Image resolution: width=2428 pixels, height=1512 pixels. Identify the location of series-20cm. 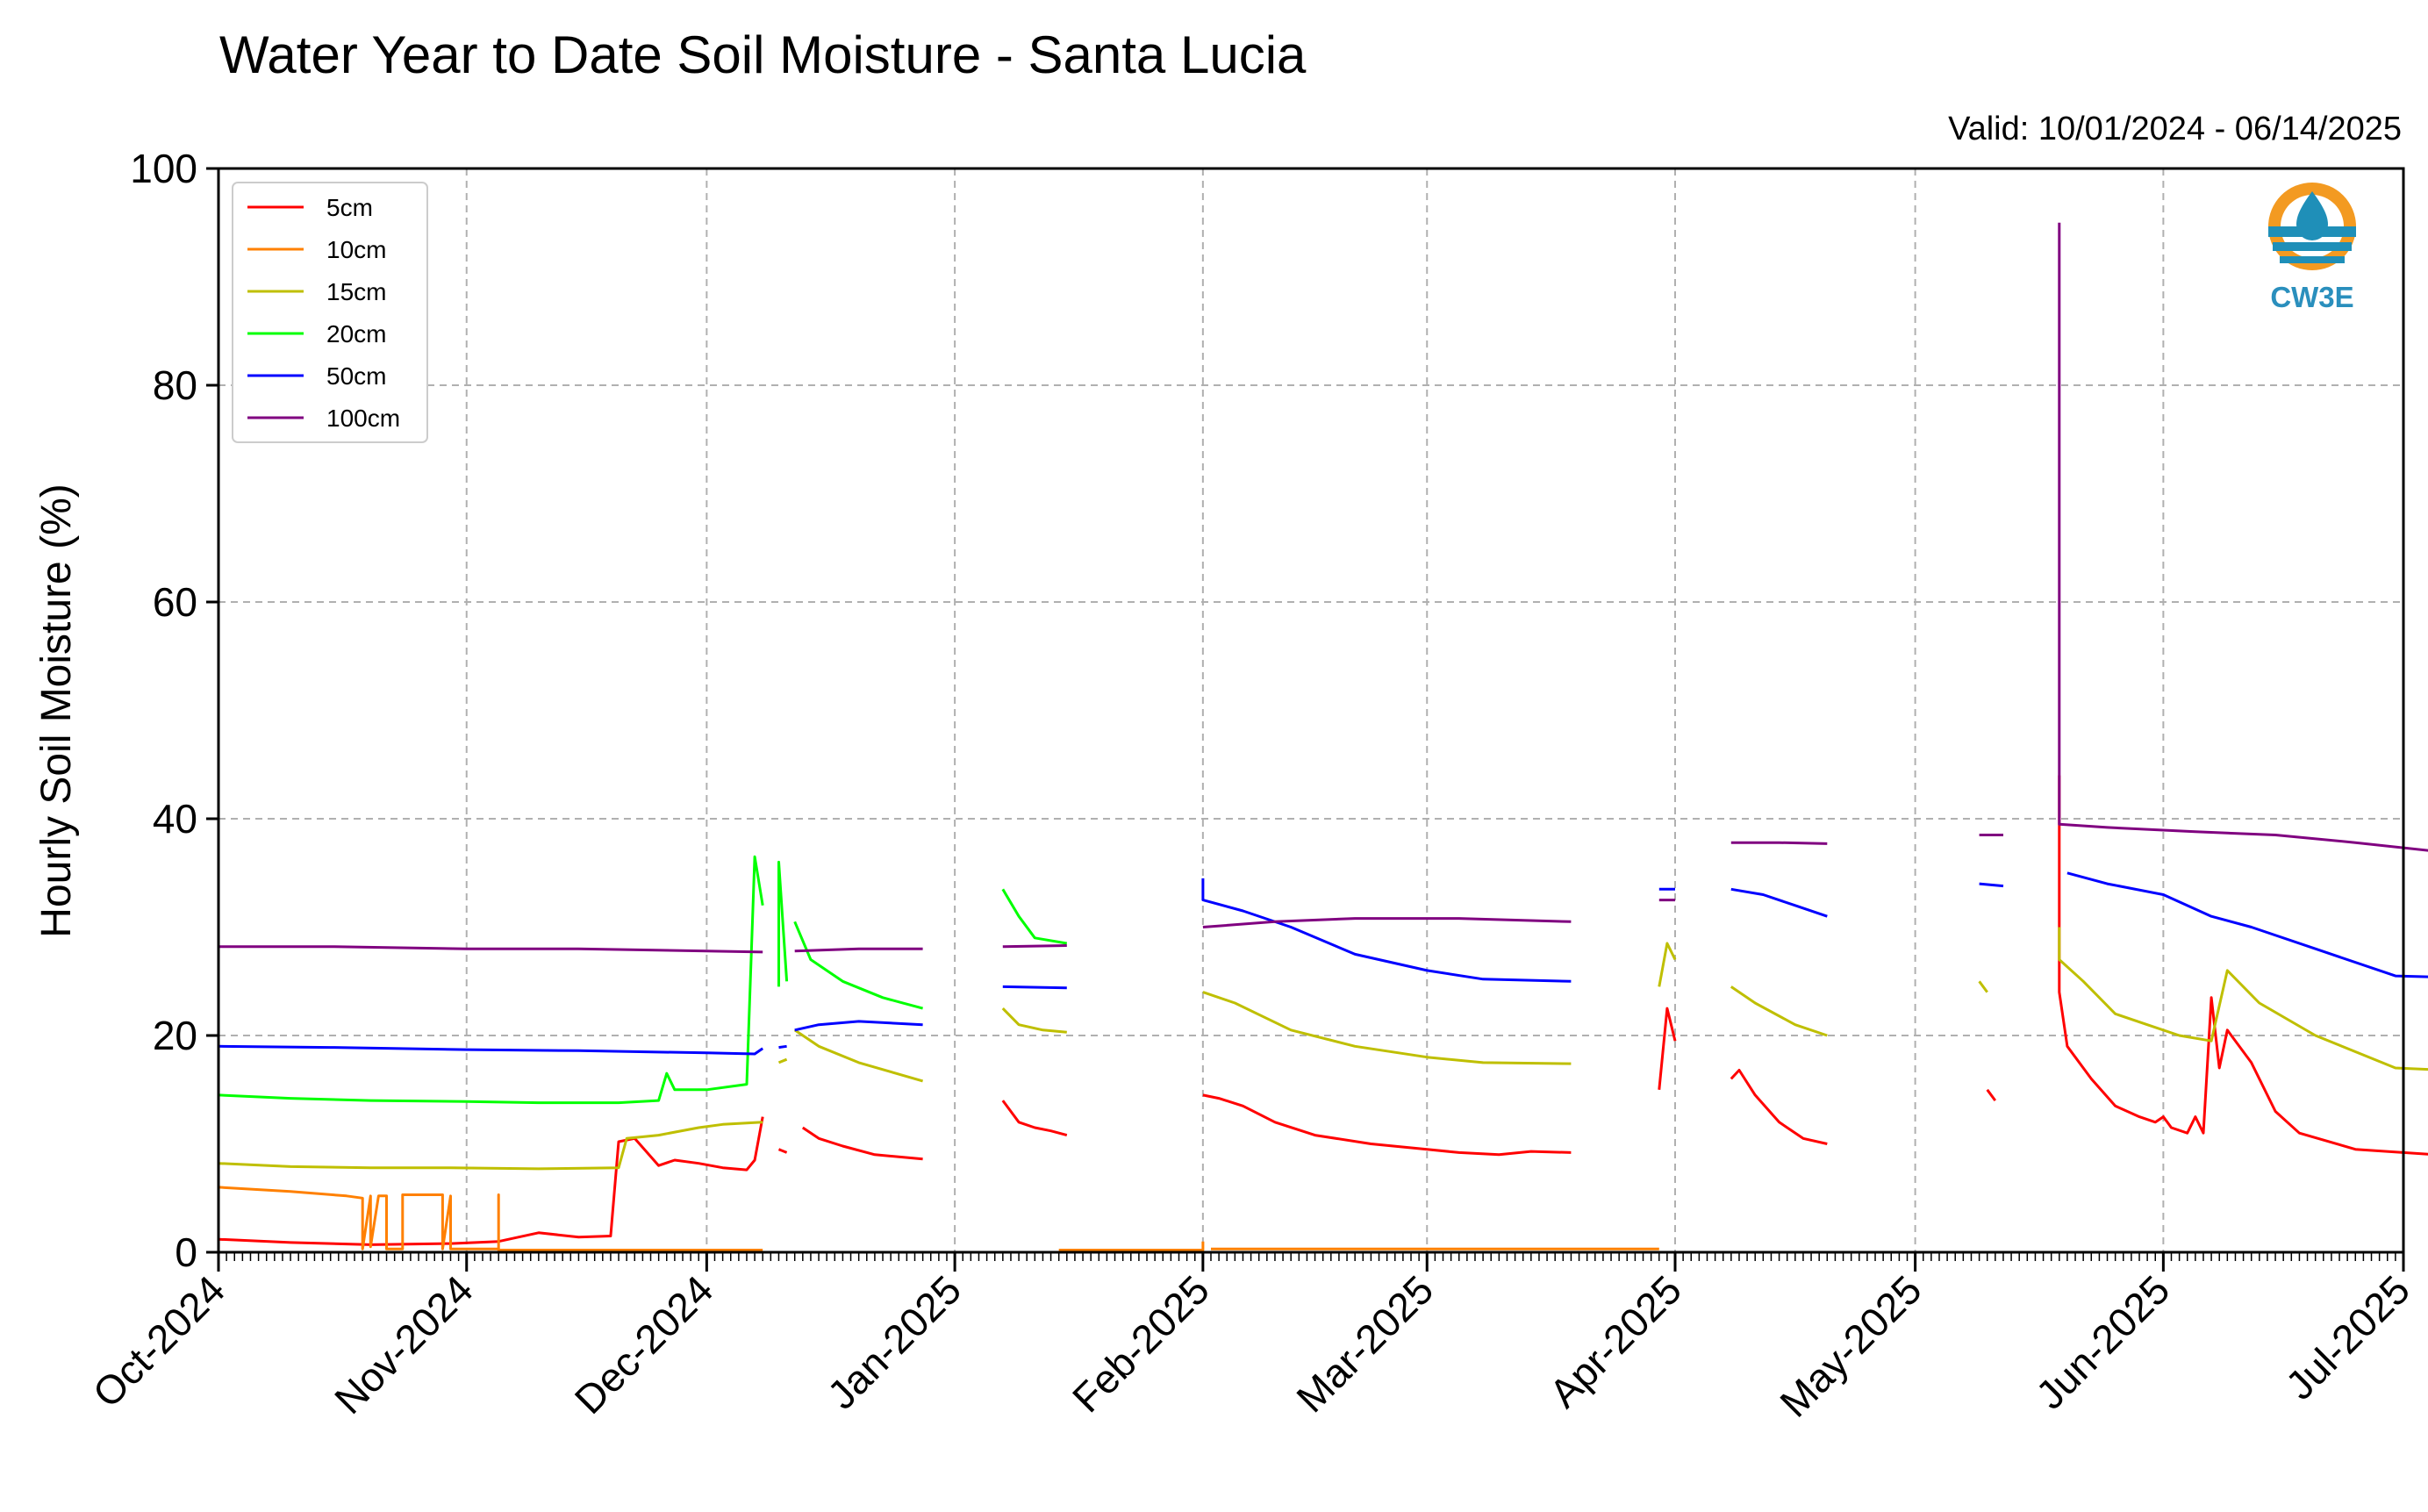
(643, 980).